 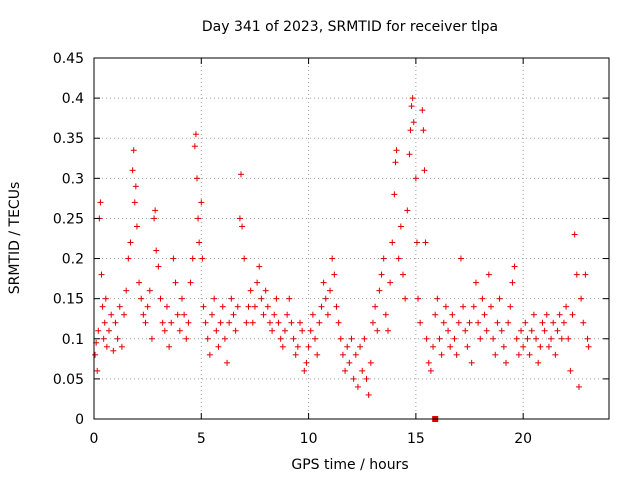 What do you see at coordinates (68, 139) in the screenshot?
I see `y-tick-label: 0.35` at bounding box center [68, 139].